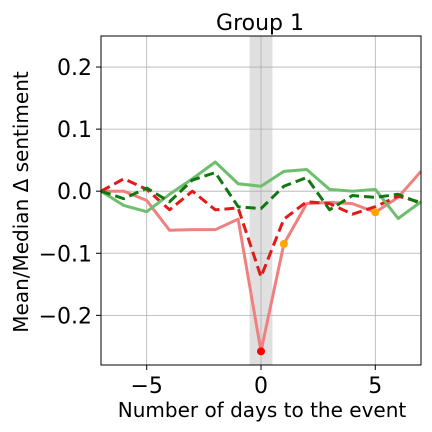  What do you see at coordinates (21, 202) in the screenshot?
I see `y-axis-label: Mean/Median Δ sentiment` at bounding box center [21, 202].